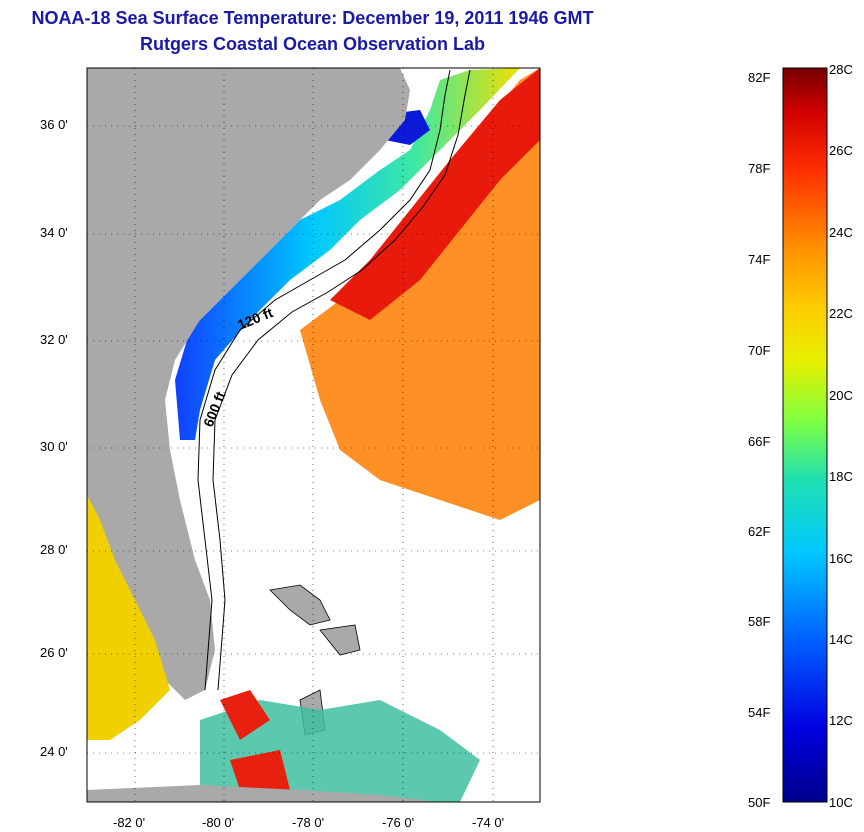 The image size is (864, 832). Describe the element at coordinates (841, 802) in the screenshot. I see `colorbar-c-label: 10C` at that location.